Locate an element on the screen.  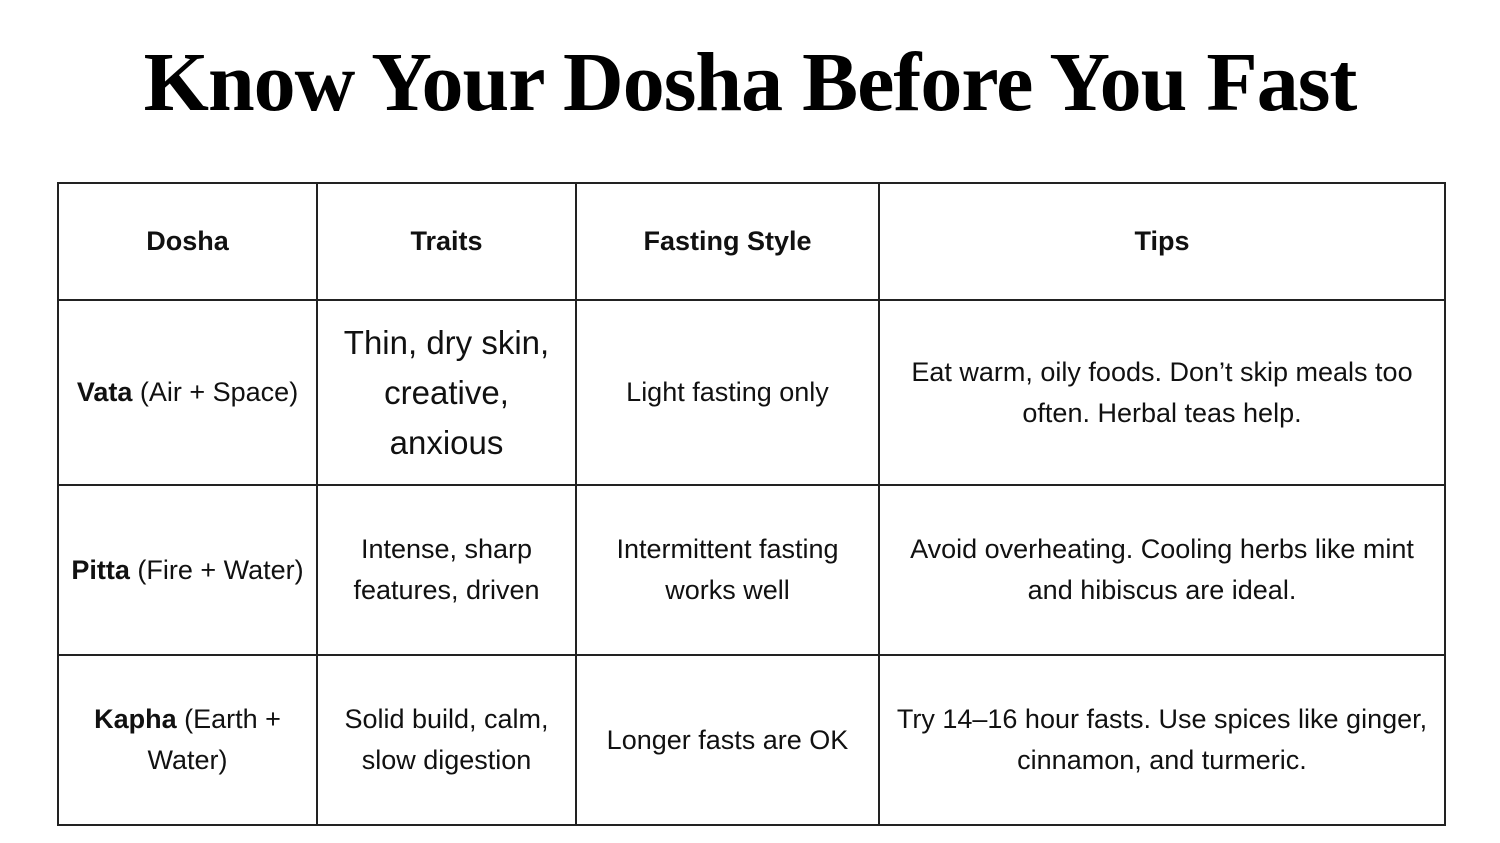
fasting-style-cell: Longer fasts are OK is located at coordinates (727, 740).